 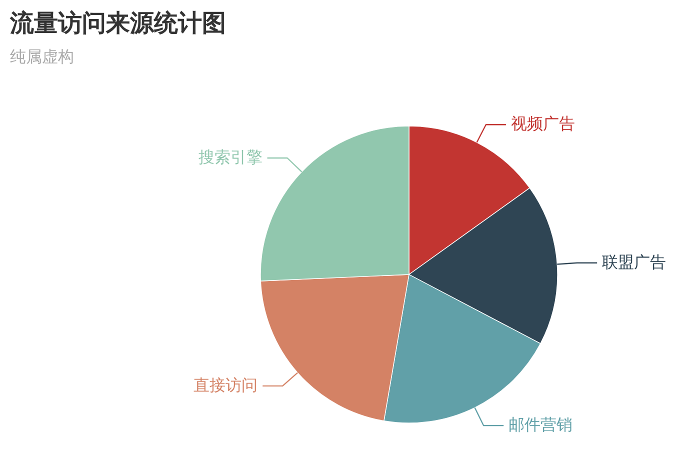 I want to click on subtitle: 纯属虚构, so click(x=42, y=57).